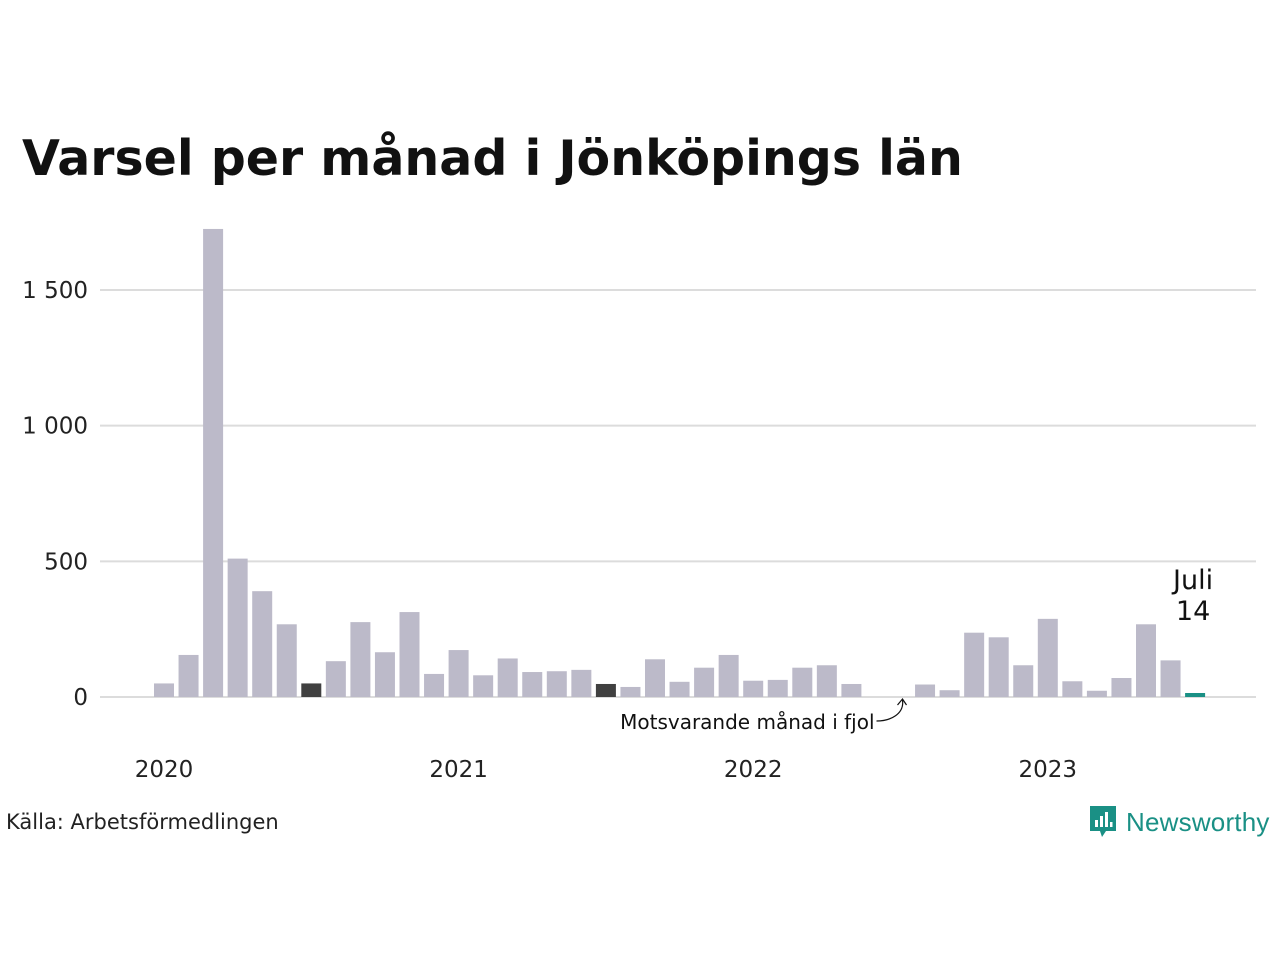  Describe the element at coordinates (902, 701) in the screenshot. I see `annotation-arrowhead` at that location.